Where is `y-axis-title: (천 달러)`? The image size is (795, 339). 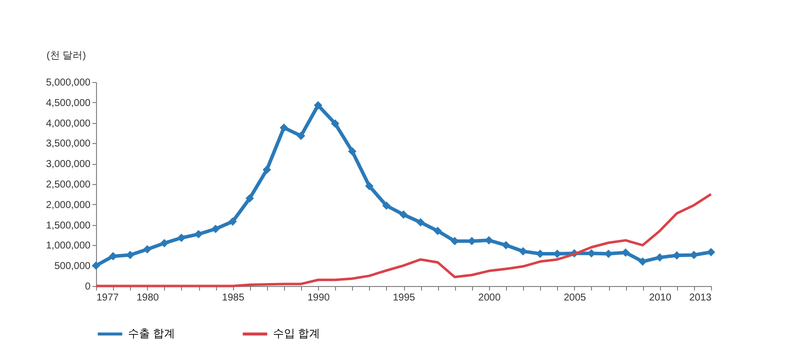 y-axis-title: (천 달러) is located at coordinates (66, 56).